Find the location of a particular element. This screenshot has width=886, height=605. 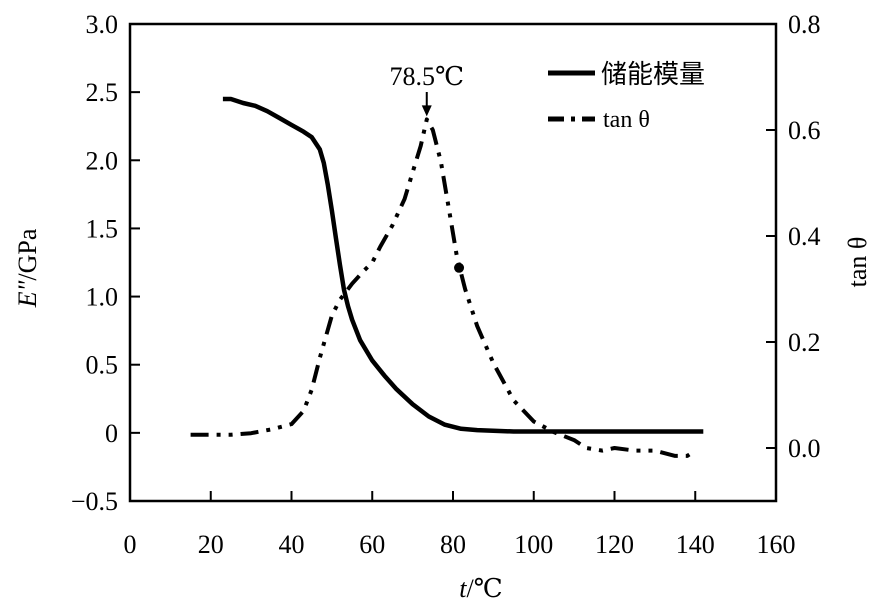

x-axis-label: t/℃ is located at coordinates (481, 588).